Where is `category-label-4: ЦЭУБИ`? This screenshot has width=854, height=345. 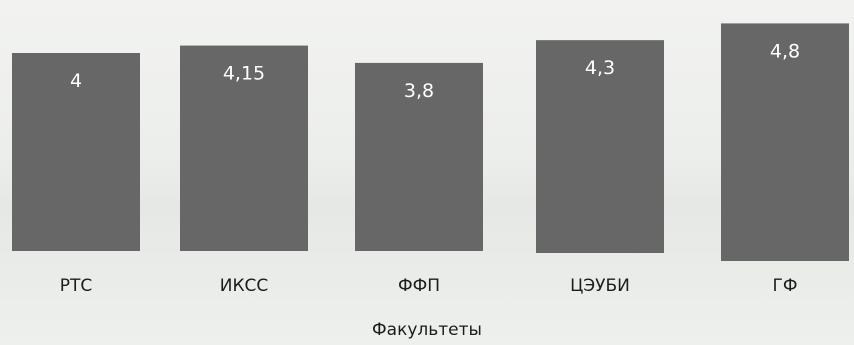 category-label-4: ЦЭУБИ is located at coordinates (600, 286).